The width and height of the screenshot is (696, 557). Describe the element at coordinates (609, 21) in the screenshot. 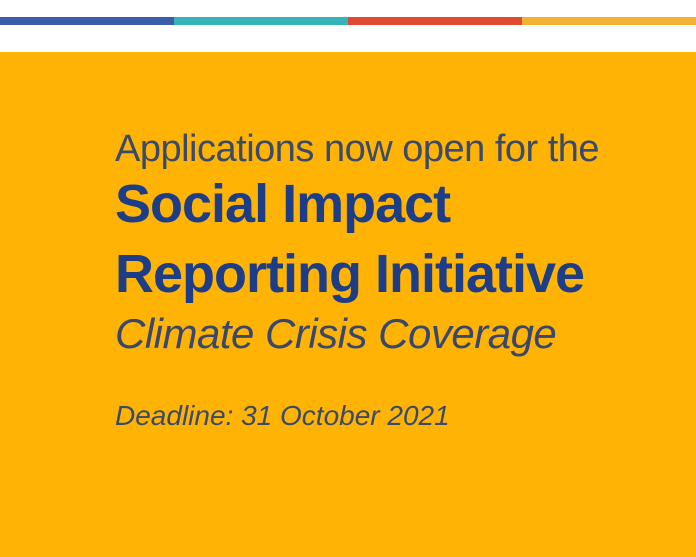

I see `brand-bar-amber-segment` at that location.